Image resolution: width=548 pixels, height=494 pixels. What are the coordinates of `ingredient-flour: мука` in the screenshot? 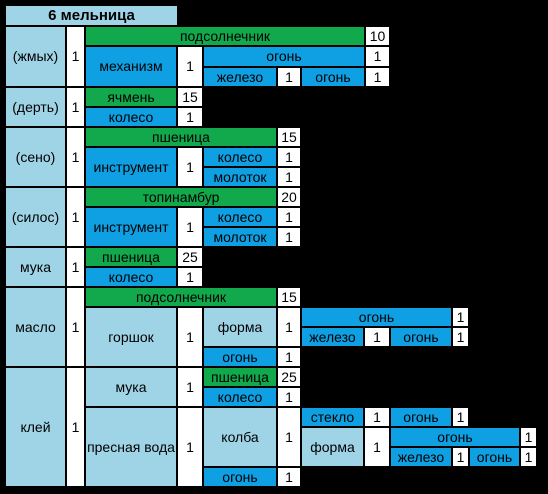 It's located at (131, 387).